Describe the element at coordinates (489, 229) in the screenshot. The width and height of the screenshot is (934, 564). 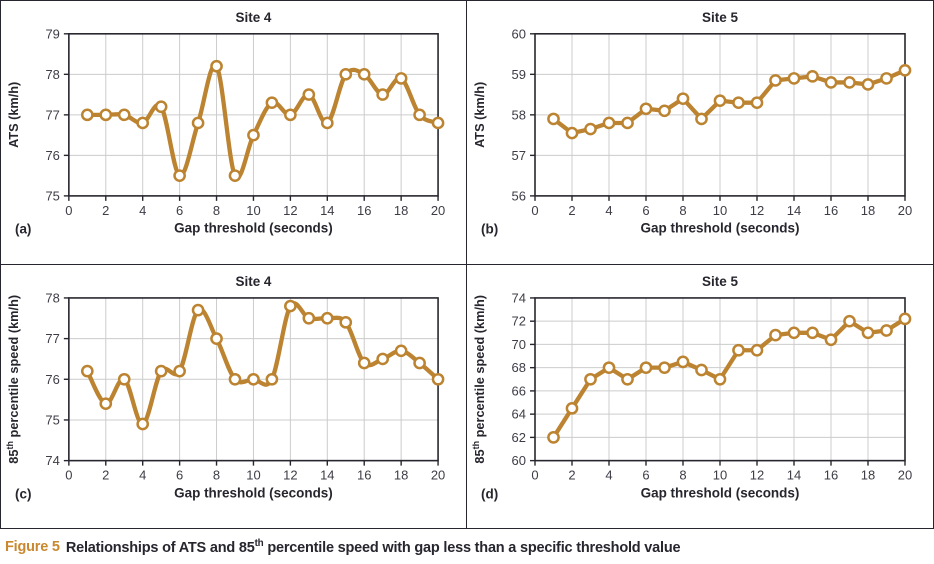
I see `panel-label: (b)` at that location.